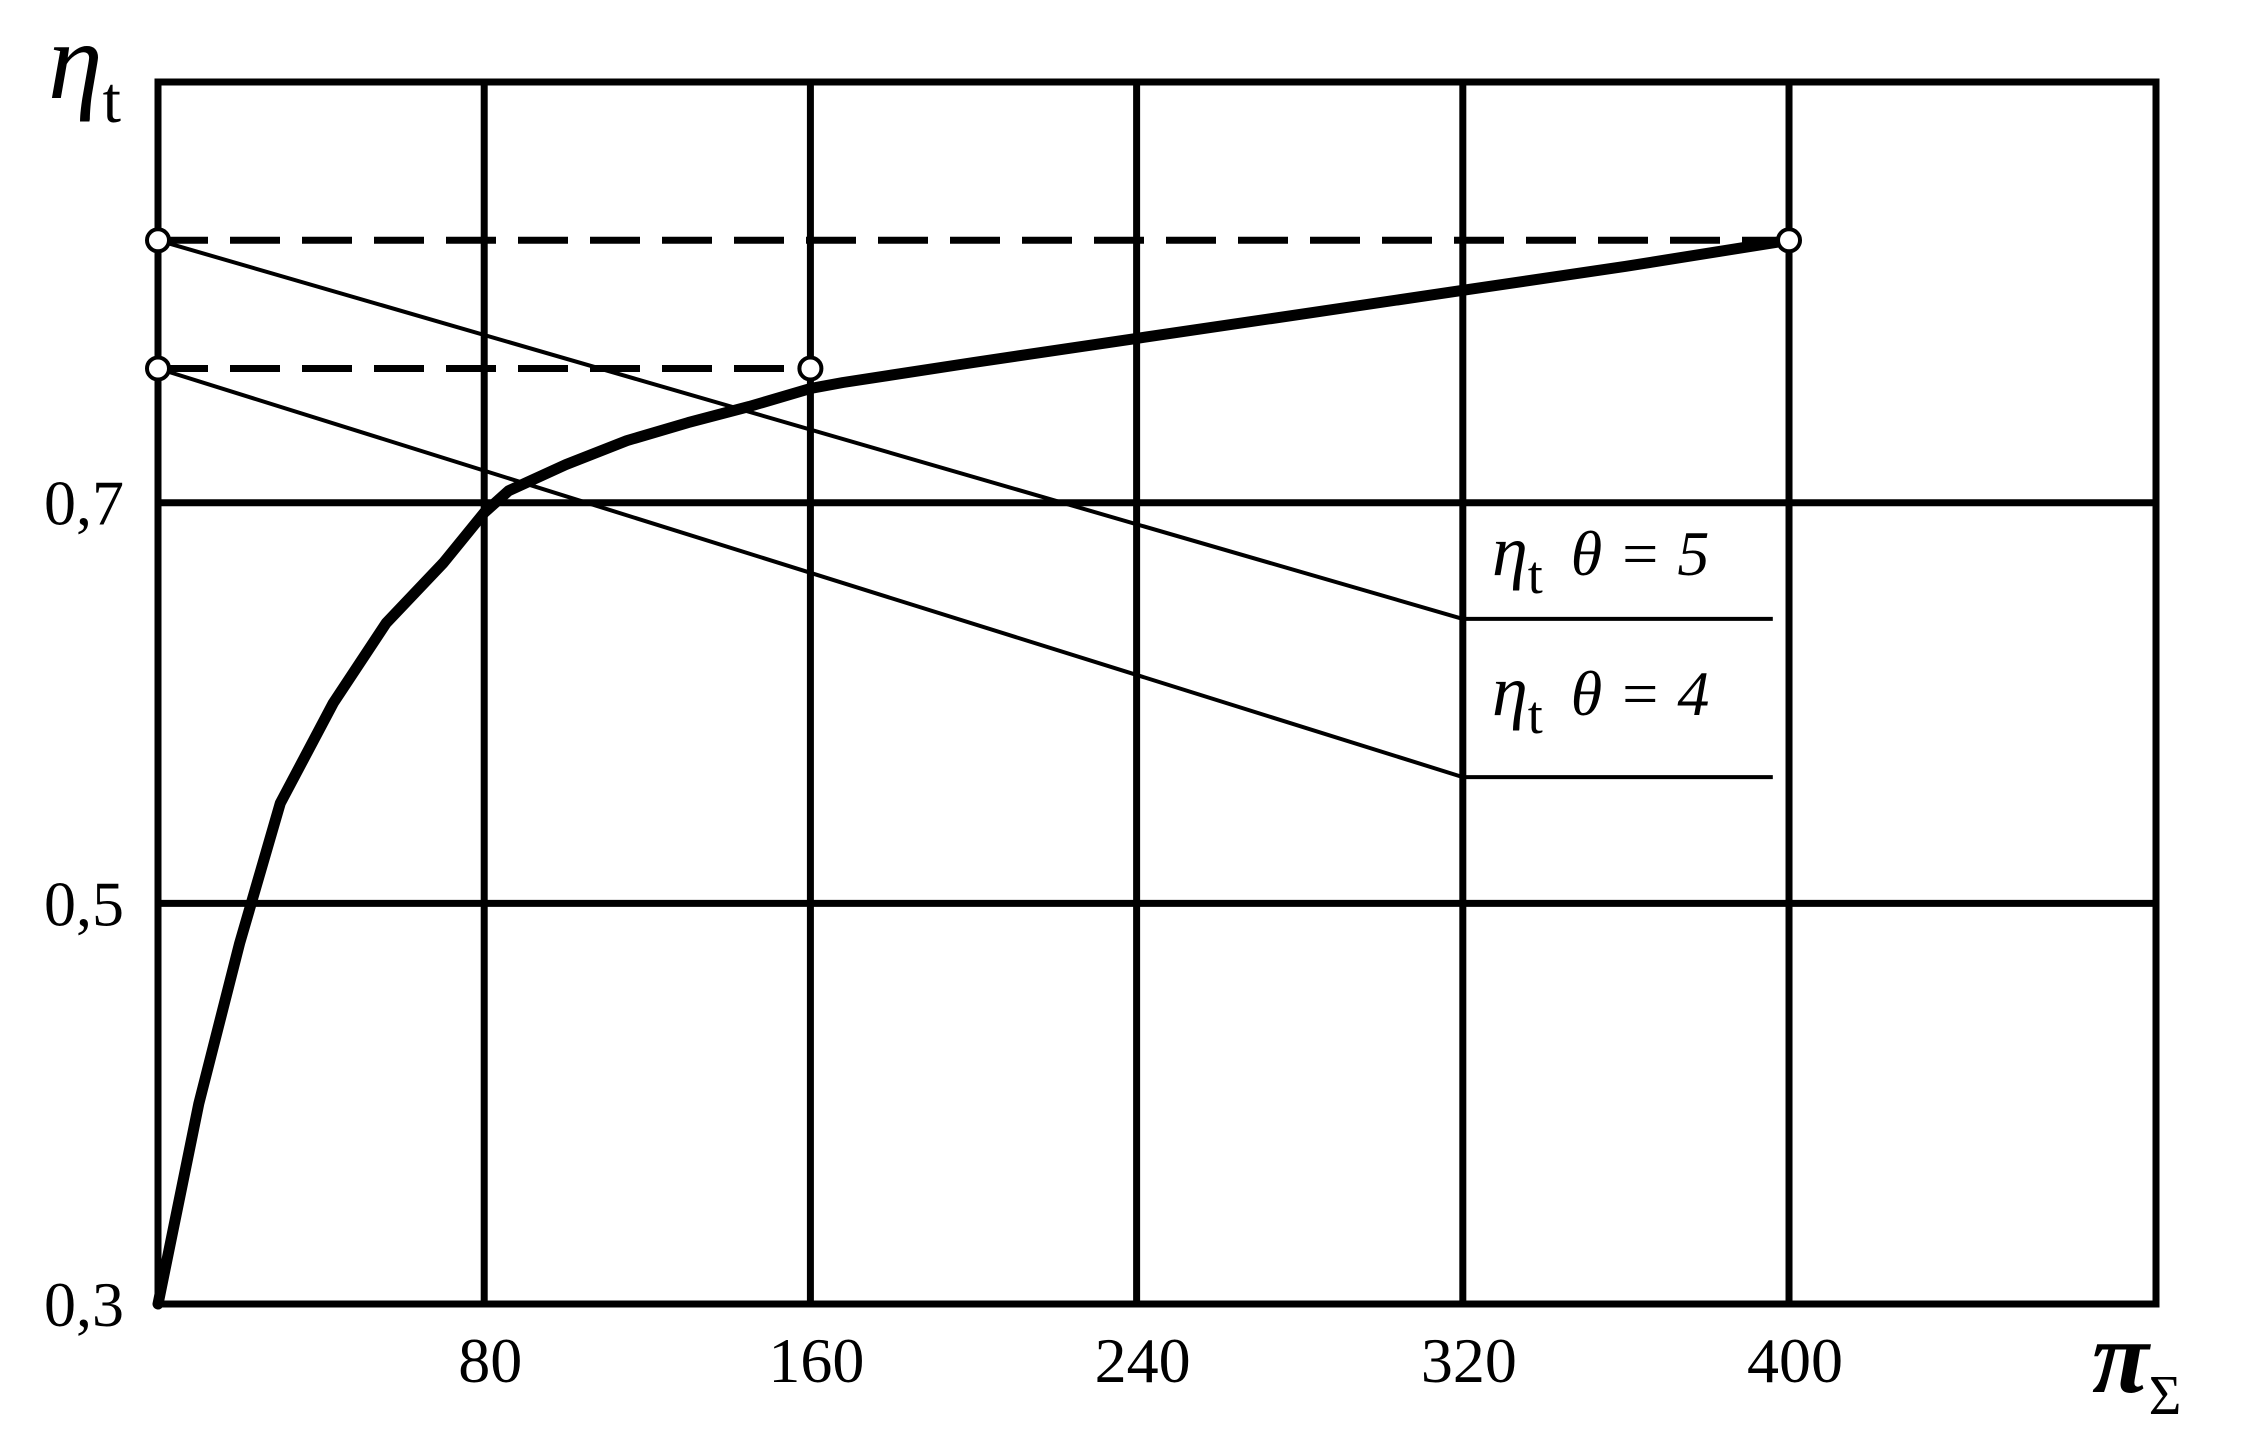 This screenshot has height=1432, width=2248. I want to click on curve-label-theta-4-text: ηt θ = 4, so click(1600, 698).